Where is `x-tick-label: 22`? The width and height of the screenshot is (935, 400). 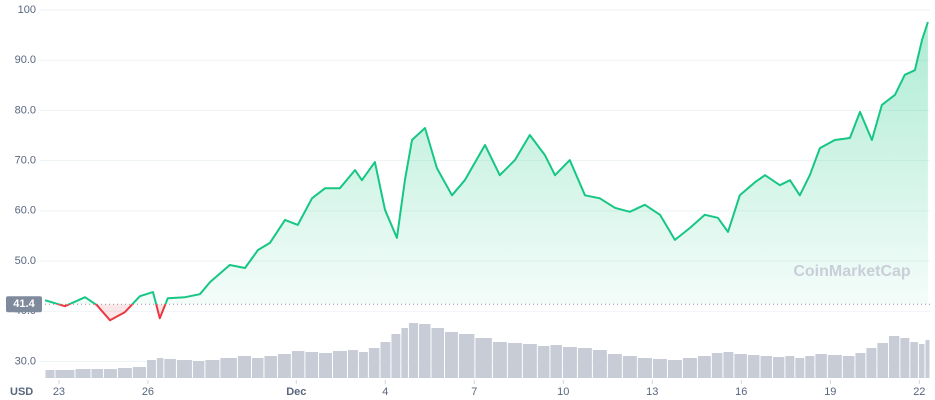 x-tick-label: 22 is located at coordinates (919, 392).